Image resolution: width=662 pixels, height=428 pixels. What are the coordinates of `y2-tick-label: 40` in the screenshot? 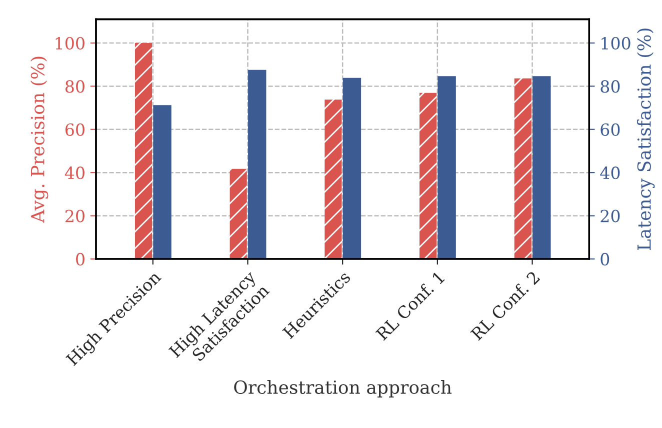 It's located at (610, 173).